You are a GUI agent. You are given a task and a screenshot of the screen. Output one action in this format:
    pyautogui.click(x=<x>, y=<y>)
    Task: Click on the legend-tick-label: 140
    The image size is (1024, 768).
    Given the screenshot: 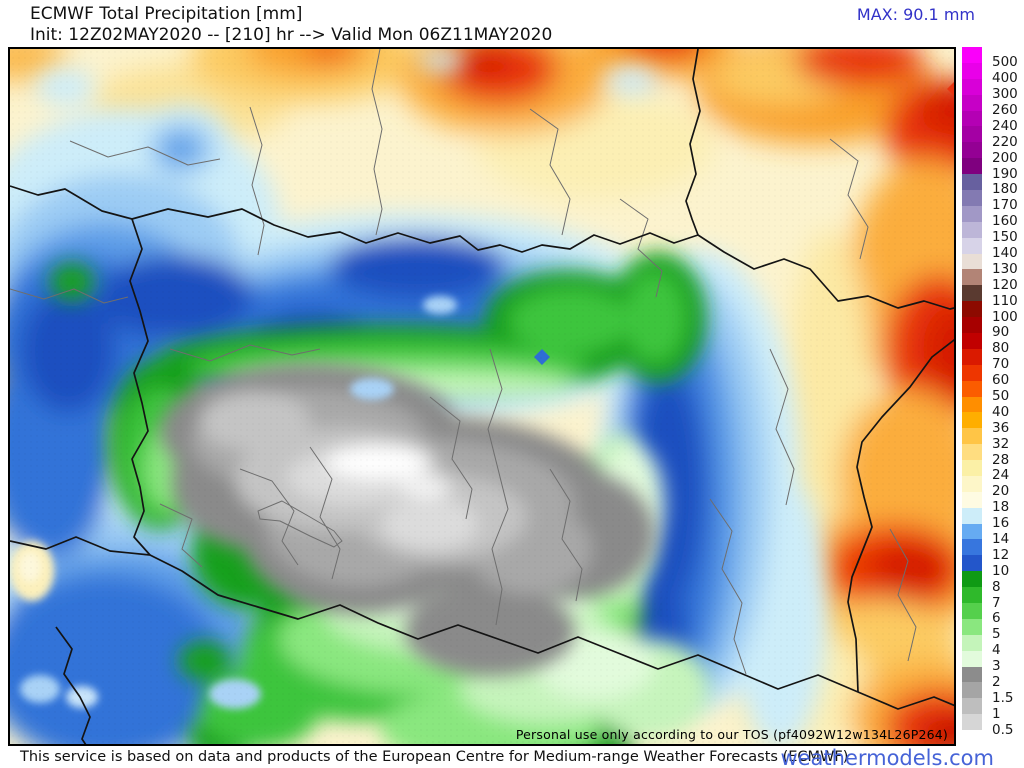 What is the action you would take?
    pyautogui.click(x=1005, y=253)
    